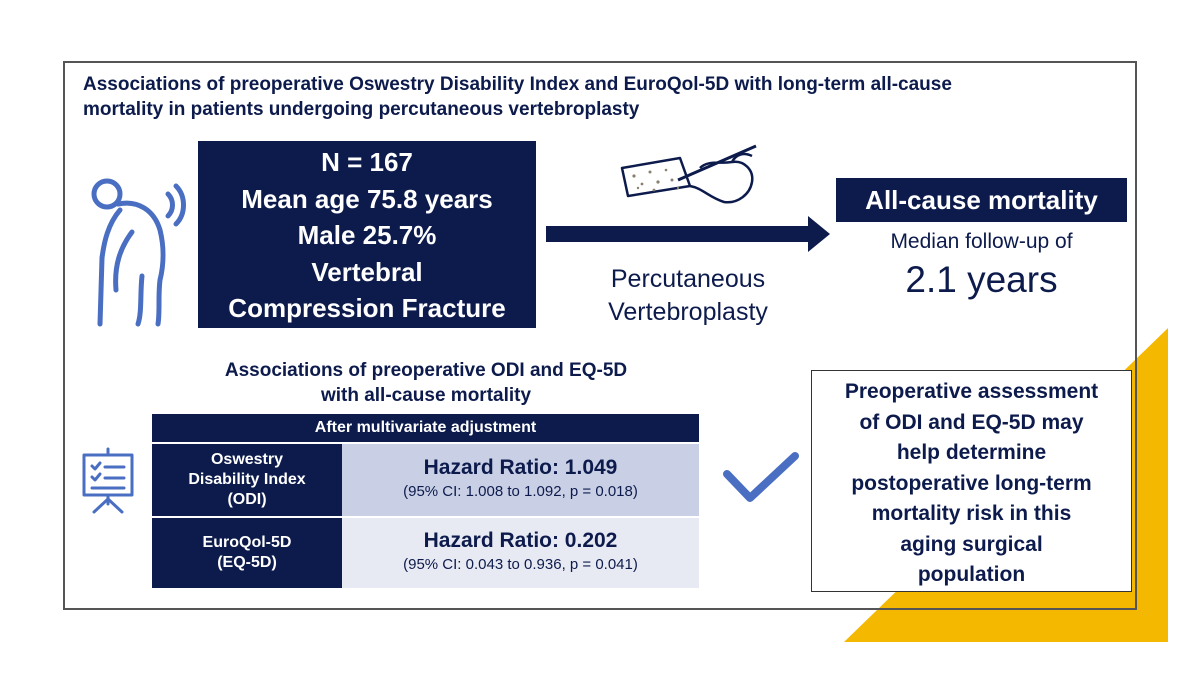 This screenshot has height=675, width=1200. Describe the element at coordinates (971, 452) in the screenshot. I see `conclusion-line: help determine` at that location.